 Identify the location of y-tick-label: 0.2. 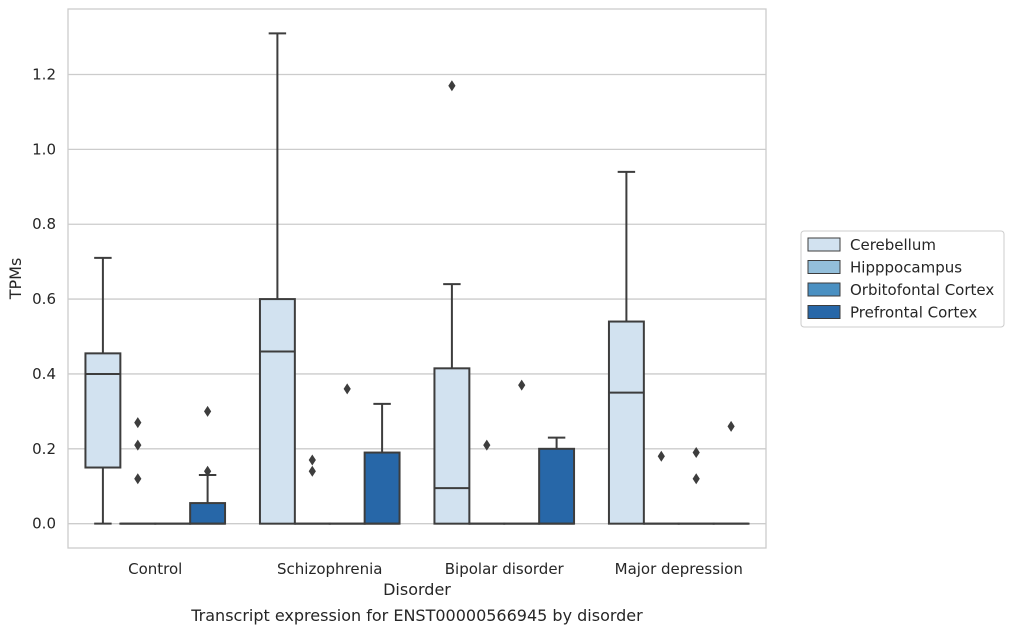
(44, 449).